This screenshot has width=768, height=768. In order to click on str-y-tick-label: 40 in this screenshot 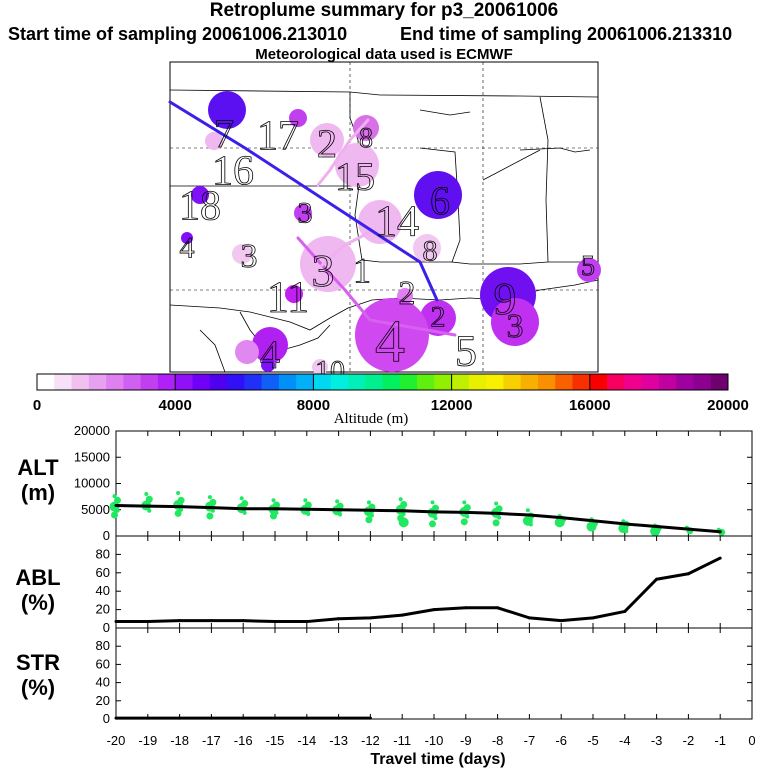, I will do `click(103, 682)`.